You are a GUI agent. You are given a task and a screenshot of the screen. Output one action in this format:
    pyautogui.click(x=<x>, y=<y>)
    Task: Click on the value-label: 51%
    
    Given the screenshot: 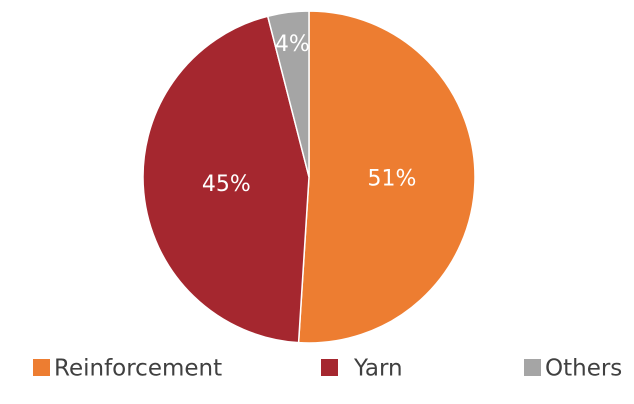 What is the action you would take?
    pyautogui.click(x=392, y=179)
    